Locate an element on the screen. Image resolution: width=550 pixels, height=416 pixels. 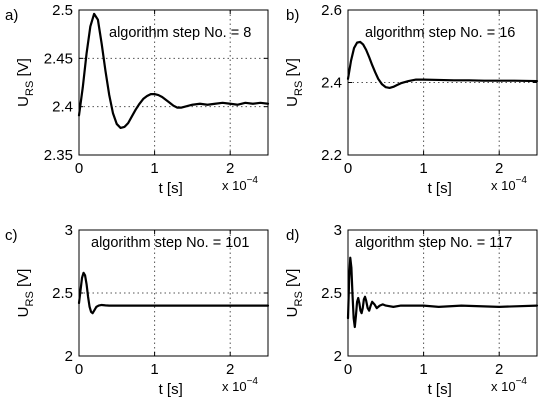
plot-area is located at coordinates (173, 82).